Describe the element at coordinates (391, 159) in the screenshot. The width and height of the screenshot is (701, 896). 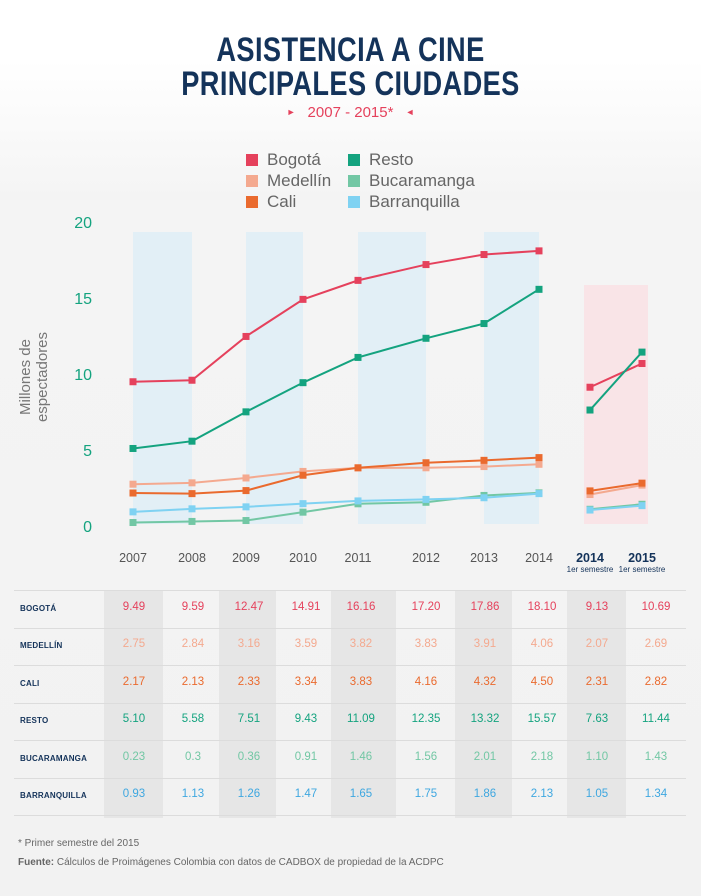
I see `legend-label: Resto` at that location.